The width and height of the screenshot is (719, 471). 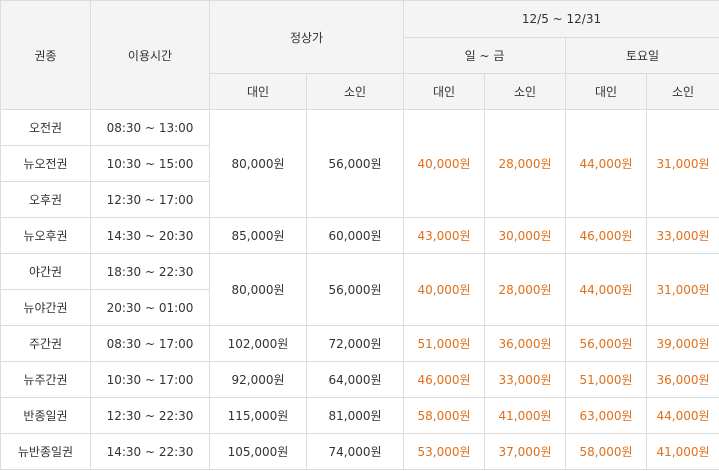 I want to click on saturday-adult-price: 58,000원, so click(x=606, y=451).